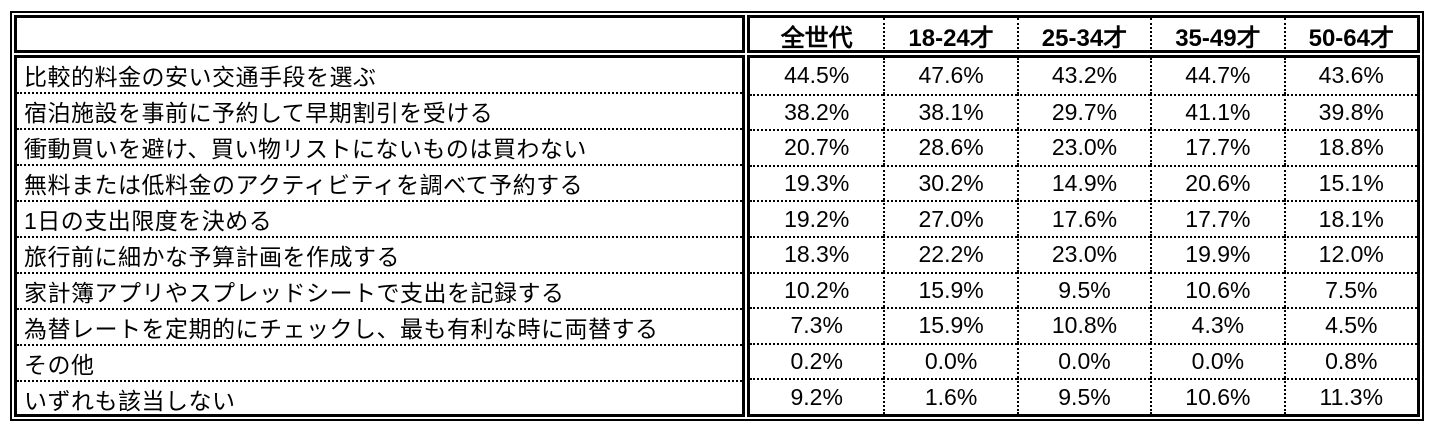  I want to click on data-cell: 44.5%, so click(817, 75).